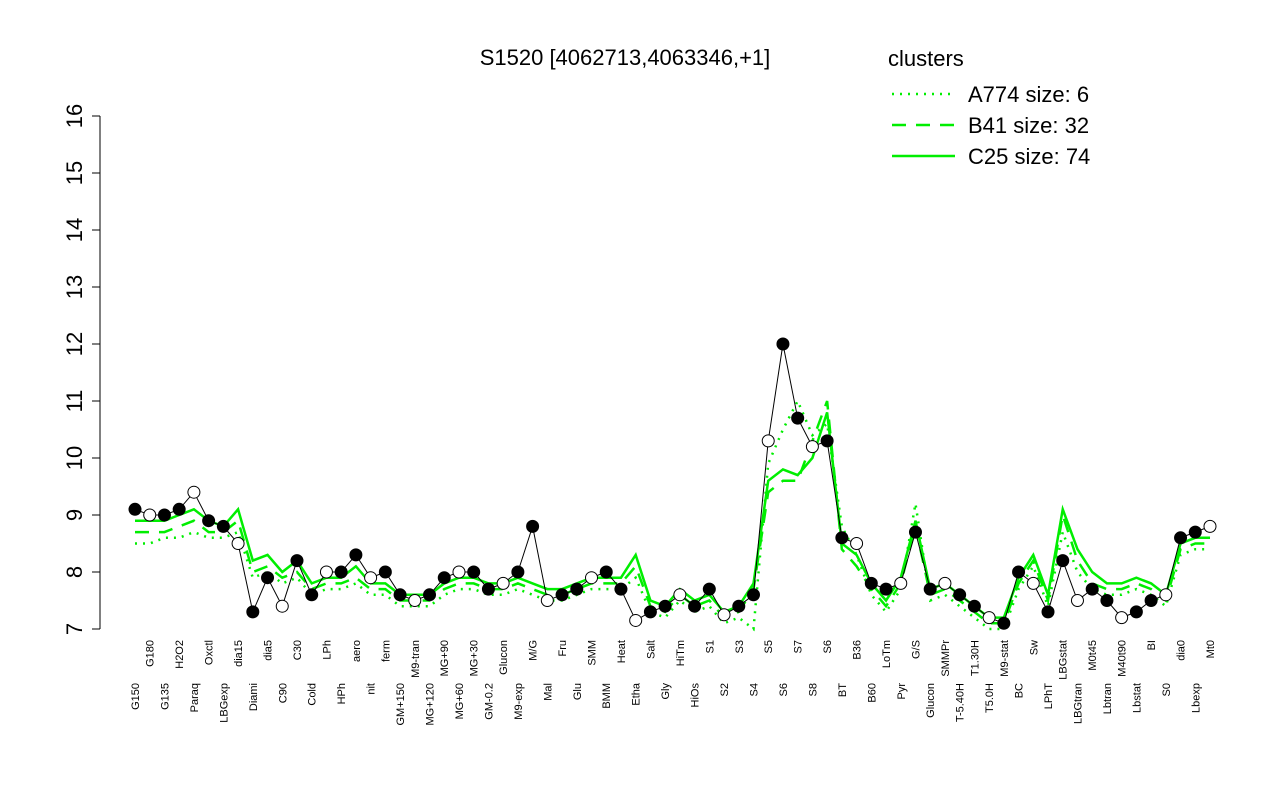 Image resolution: width=1280 pixels, height=800 pixels. I want to click on x-tick-label: G135, so click(165, 696).